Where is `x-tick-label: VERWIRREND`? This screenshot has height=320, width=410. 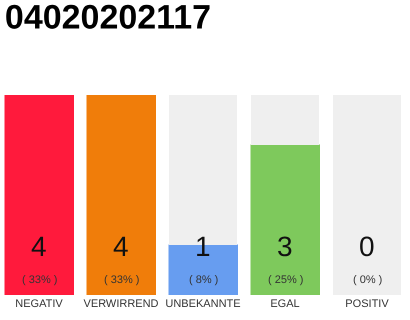 x-tick-label: VERWIRREND is located at coordinates (121, 304).